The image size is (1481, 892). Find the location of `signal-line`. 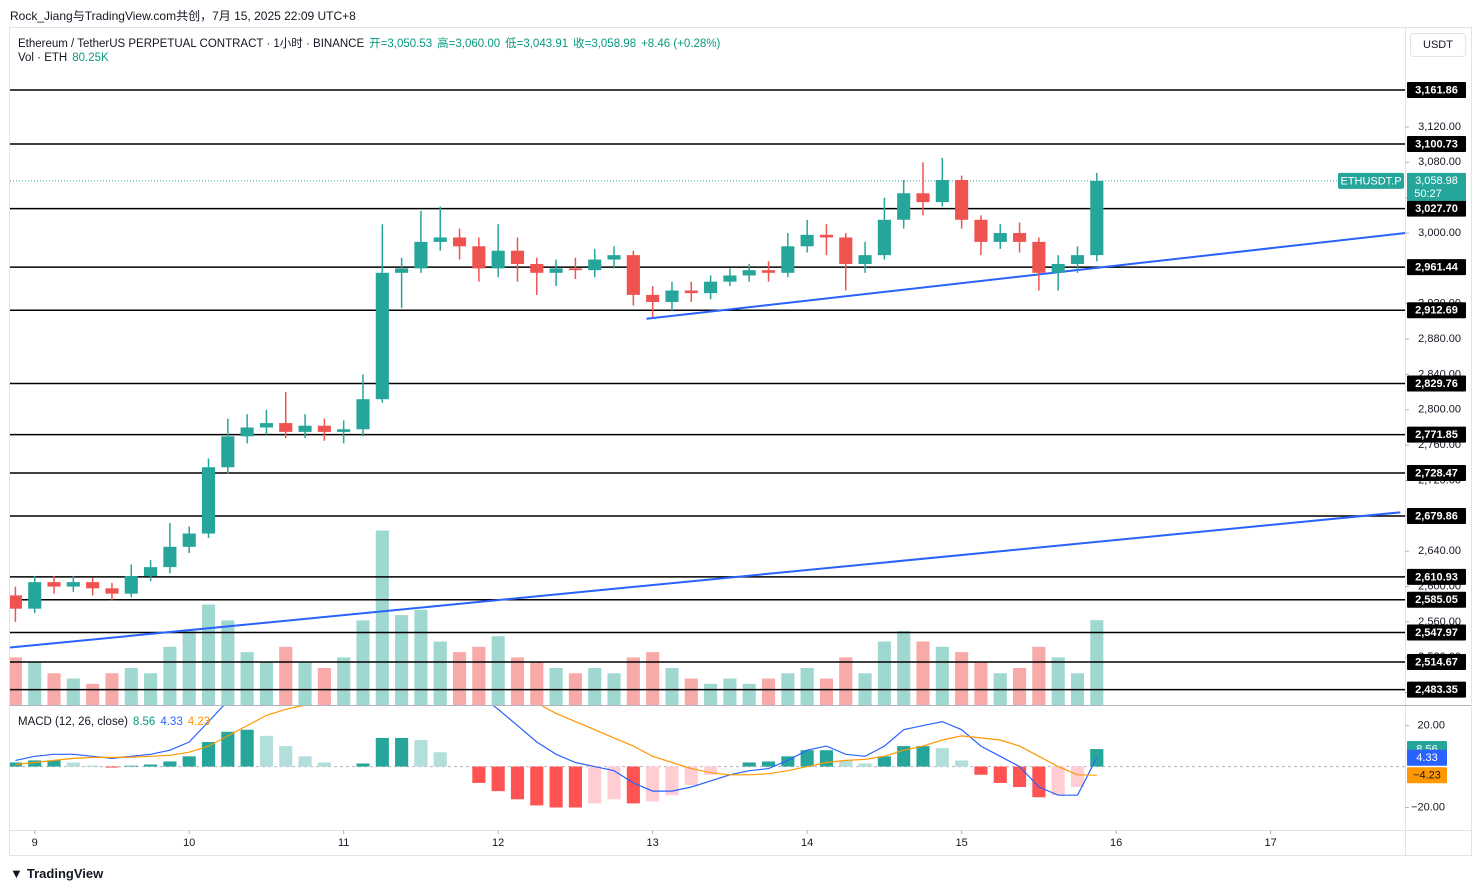

signal-line is located at coordinates (556, 741).